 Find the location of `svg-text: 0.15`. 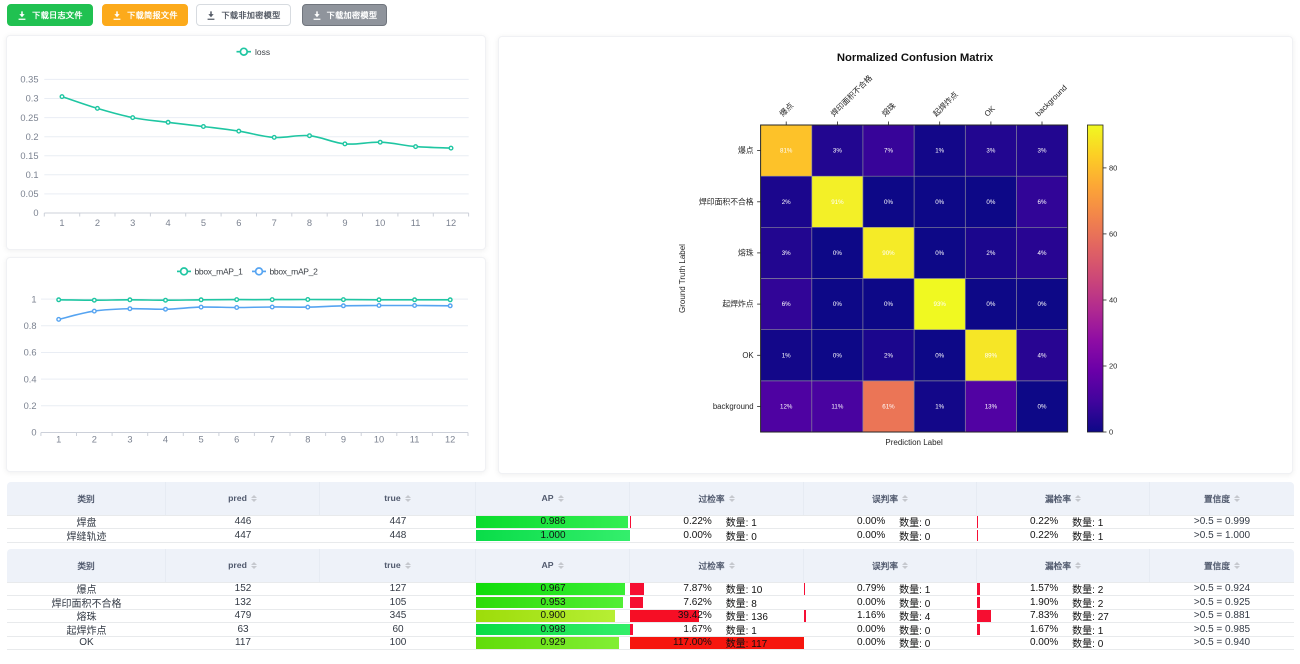

svg-text: 0.15 is located at coordinates (29, 156).